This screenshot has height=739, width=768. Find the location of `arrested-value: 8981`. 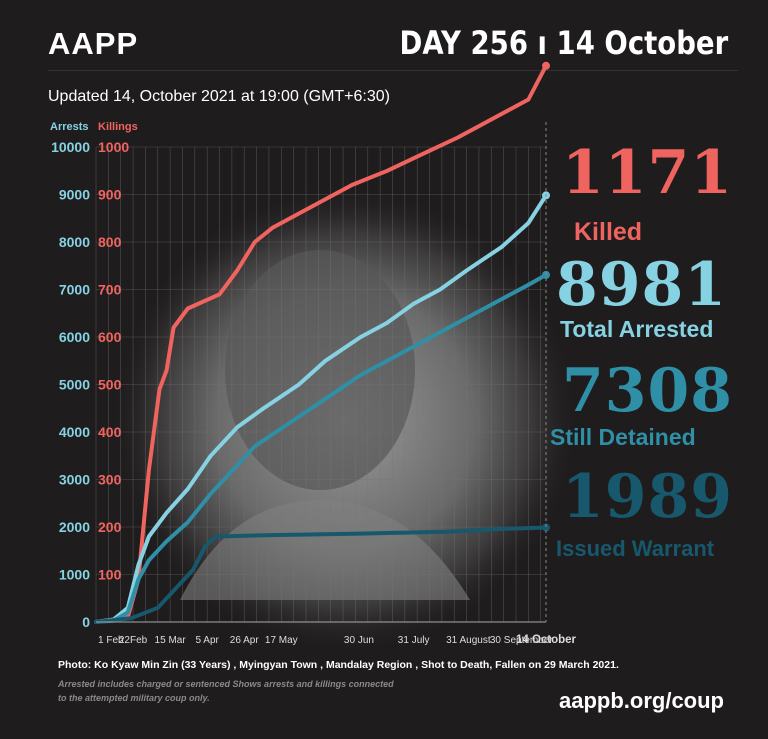

arrested-value: 8981 is located at coordinates (641, 285).